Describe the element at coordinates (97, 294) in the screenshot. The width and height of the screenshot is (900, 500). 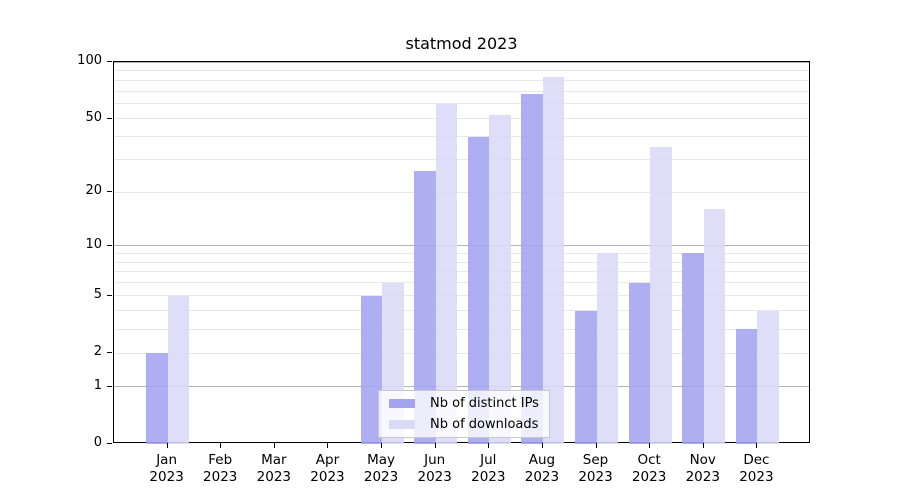
I see `y-axis-tick-label: 5` at that location.